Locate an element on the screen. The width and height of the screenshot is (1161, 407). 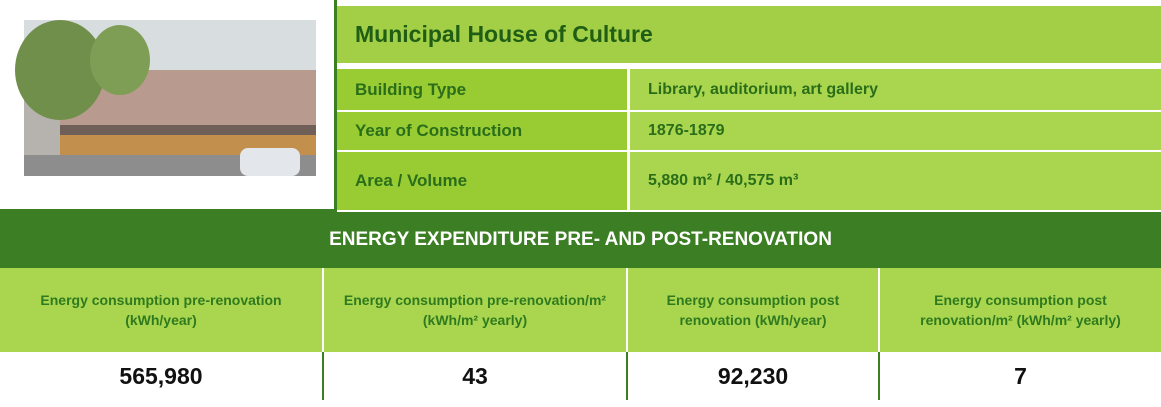
detail-label: Building Type is located at coordinates (483, 90).